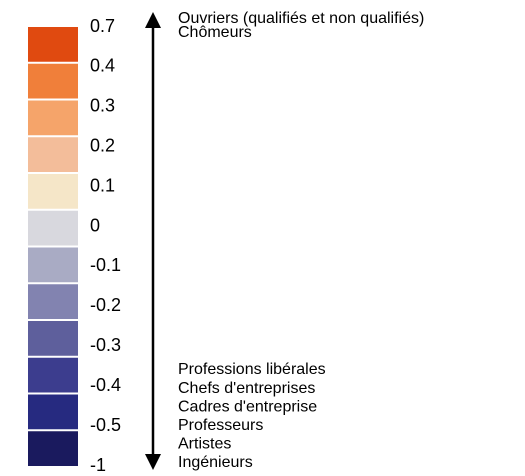 The height and width of the screenshot is (476, 525). What do you see at coordinates (153, 20) in the screenshot?
I see `arrow-head-up` at bounding box center [153, 20].